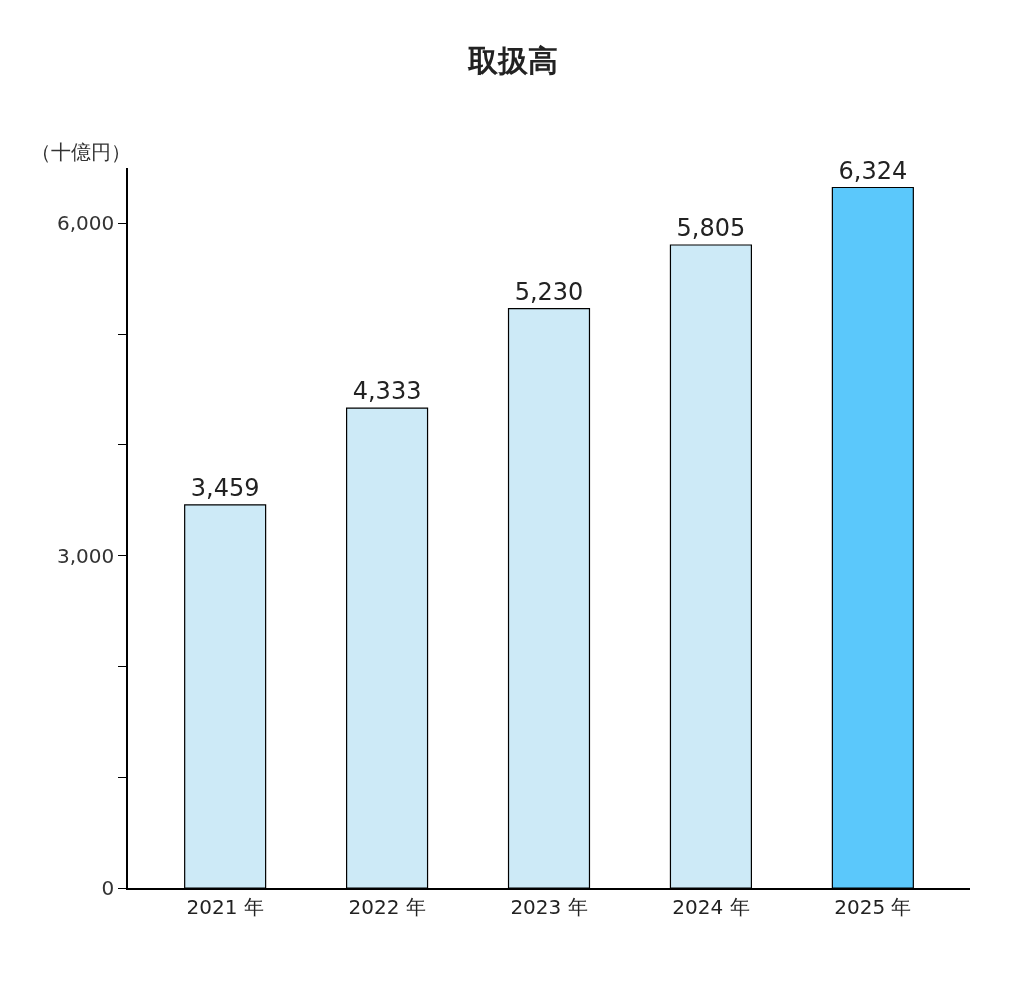 This screenshot has width=1025, height=1008. Describe the element at coordinates (711, 227) in the screenshot. I see `data-label: 5,805` at that location.